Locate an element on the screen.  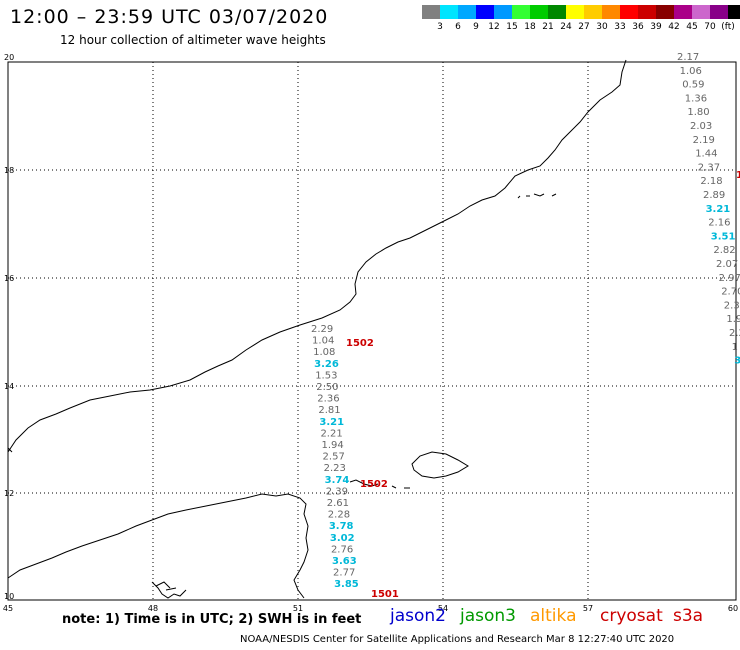
legend-label: 24 is located at coordinates (566, 27).